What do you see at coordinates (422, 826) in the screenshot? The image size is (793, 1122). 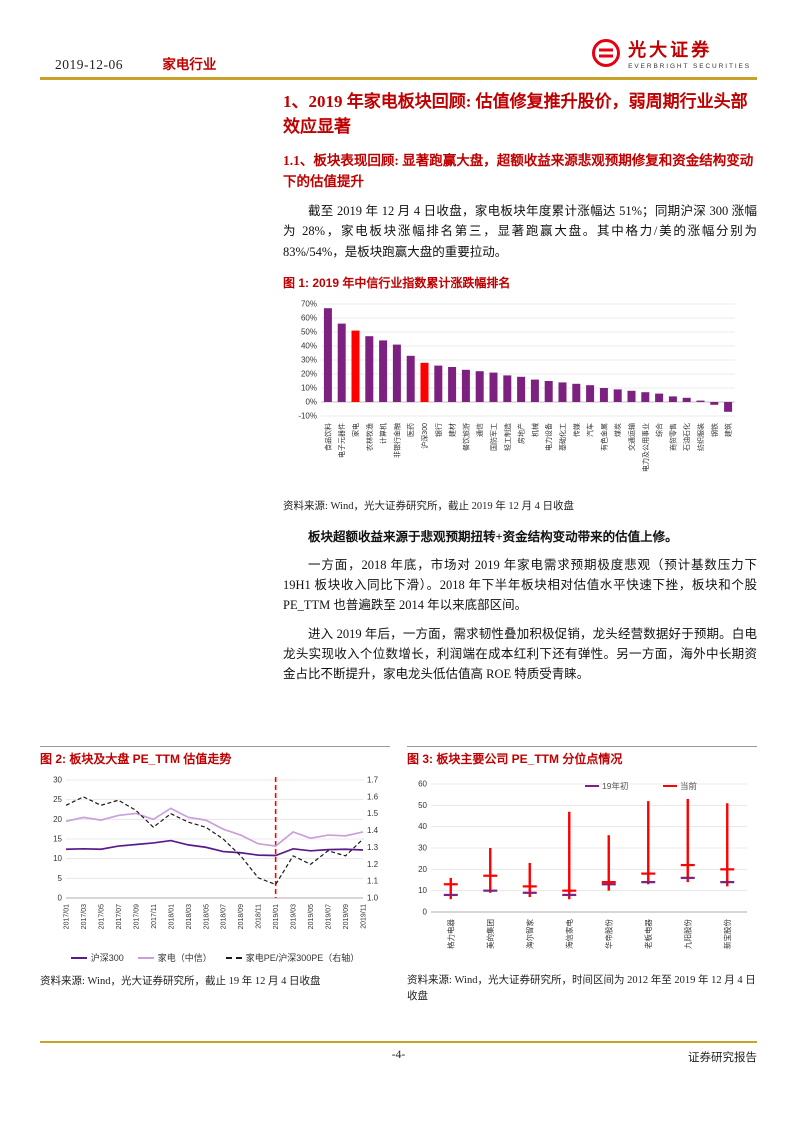 I see `fig3-y-label: 40` at bounding box center [422, 826].